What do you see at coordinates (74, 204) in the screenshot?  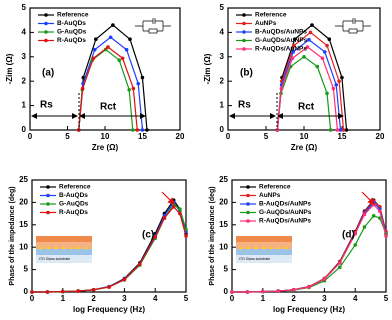 I see `legend-label: G-AuQDs` at bounding box center [74, 204].